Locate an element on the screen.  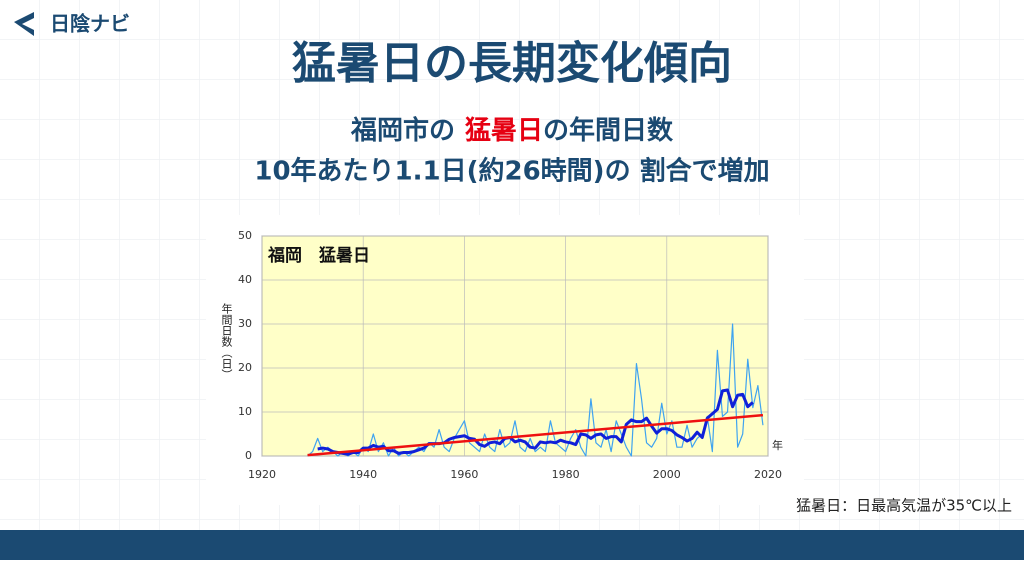
subtitle-part: の年間日数 is located at coordinates (608, 130).